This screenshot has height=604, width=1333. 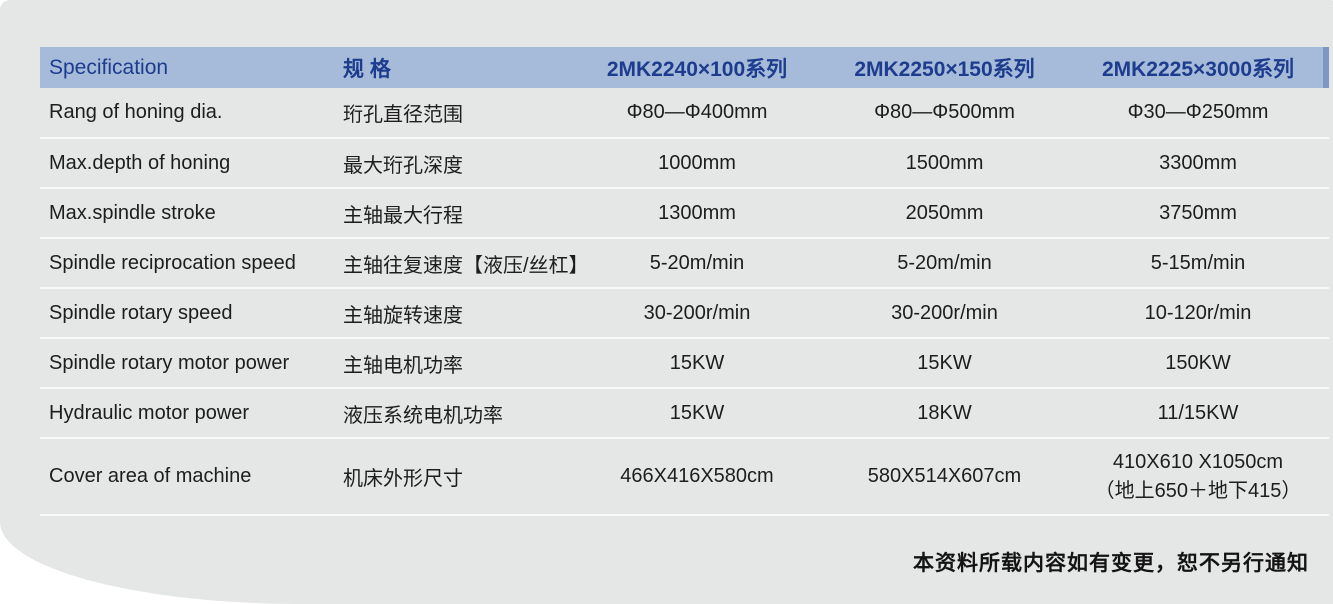 What do you see at coordinates (944, 412) in the screenshot?
I see `spec-value-series-2: 18KW` at bounding box center [944, 412].